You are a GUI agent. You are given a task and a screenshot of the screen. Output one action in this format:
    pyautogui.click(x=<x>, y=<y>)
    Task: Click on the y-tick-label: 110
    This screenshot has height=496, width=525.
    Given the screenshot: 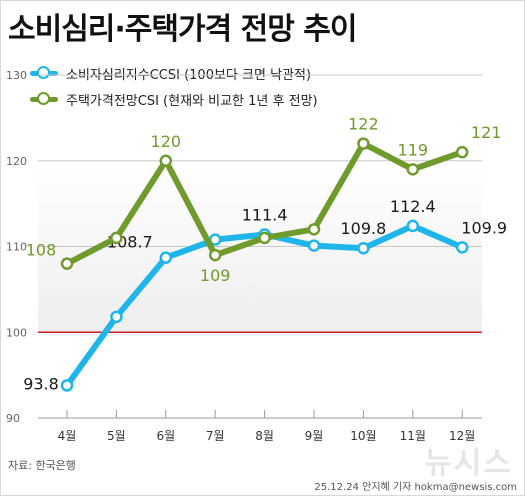 What is the action you would take?
    pyautogui.click(x=16, y=247)
    